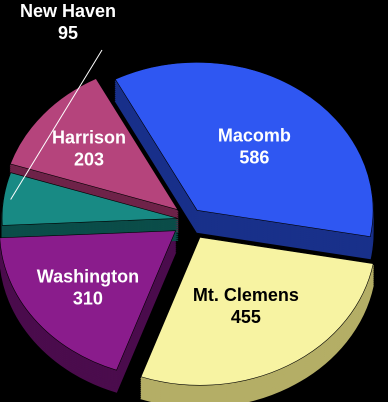  Describe the element at coordinates (89, 160) in the screenshot. I see `slice-value-harrison: 203` at that location.